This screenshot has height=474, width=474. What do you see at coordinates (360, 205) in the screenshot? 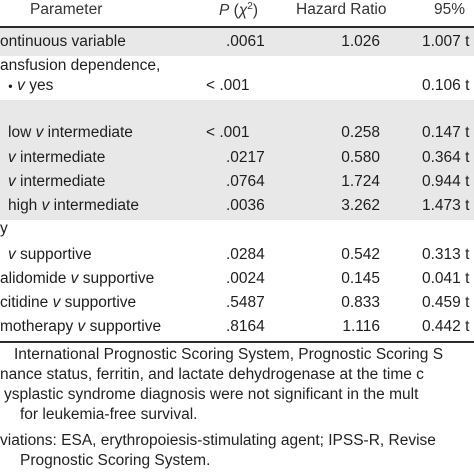
I see `cell-hr: 3.262` at bounding box center [360, 205].